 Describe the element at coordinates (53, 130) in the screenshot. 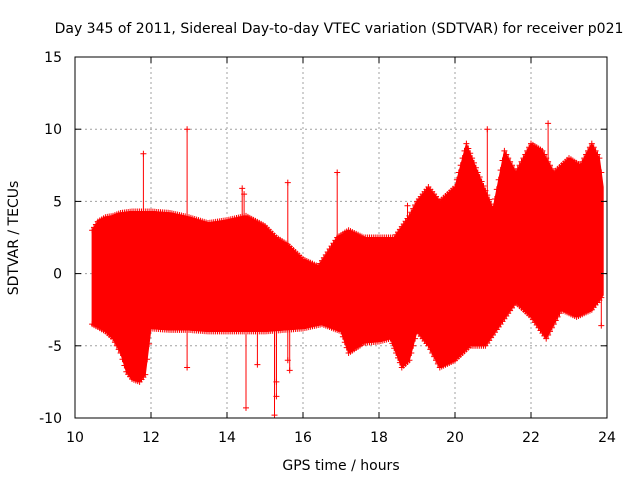

I see `y-tick-label: 10` at that location.